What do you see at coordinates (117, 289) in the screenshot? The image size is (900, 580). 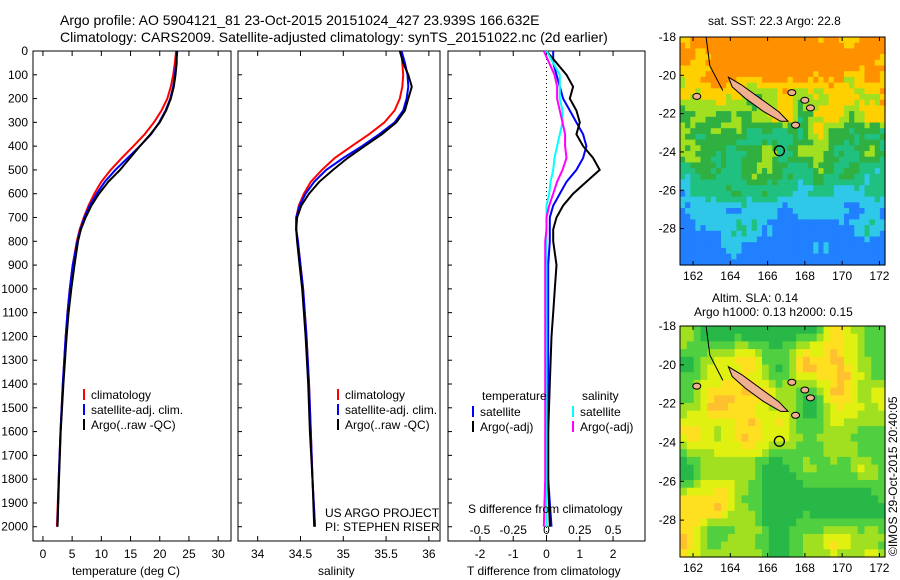 I see `series-argo---raw--qc-` at bounding box center [117, 289].